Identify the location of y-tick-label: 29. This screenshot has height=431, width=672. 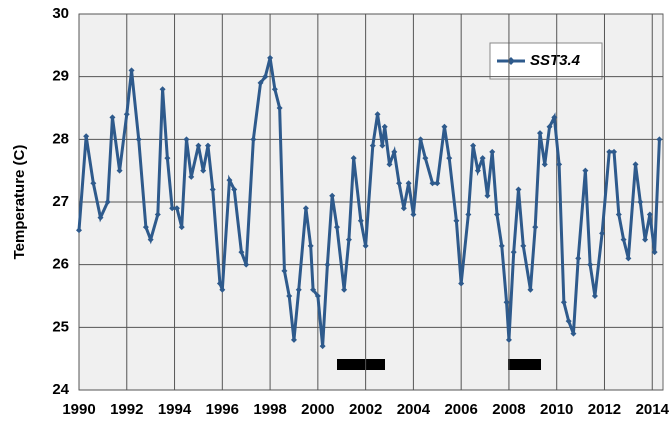
(60, 76).